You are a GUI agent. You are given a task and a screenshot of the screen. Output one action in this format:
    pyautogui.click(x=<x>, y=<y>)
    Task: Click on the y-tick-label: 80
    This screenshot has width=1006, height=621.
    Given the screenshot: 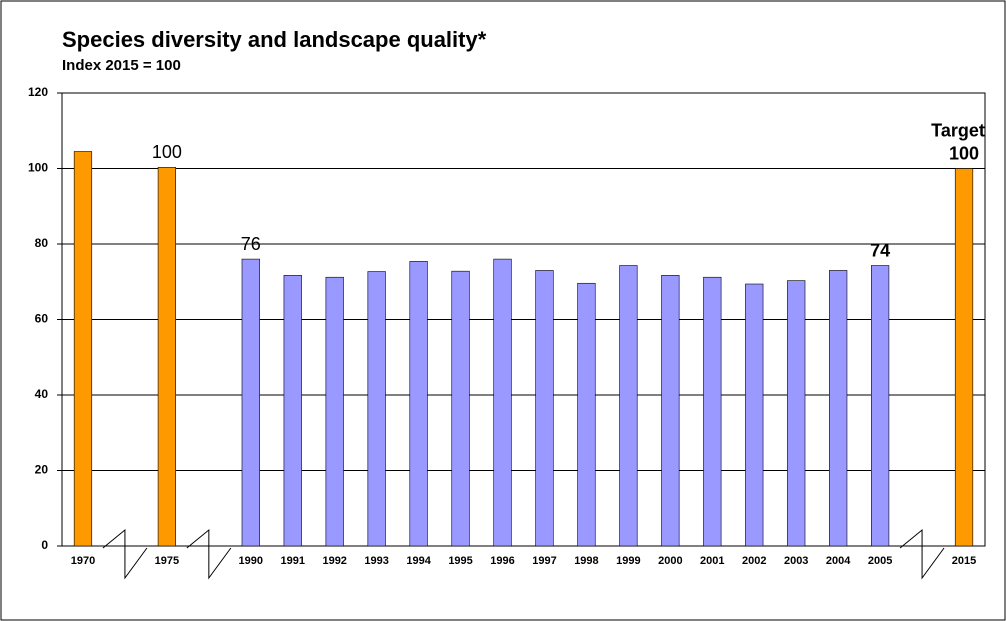 What is the action you would take?
    pyautogui.click(x=42, y=243)
    